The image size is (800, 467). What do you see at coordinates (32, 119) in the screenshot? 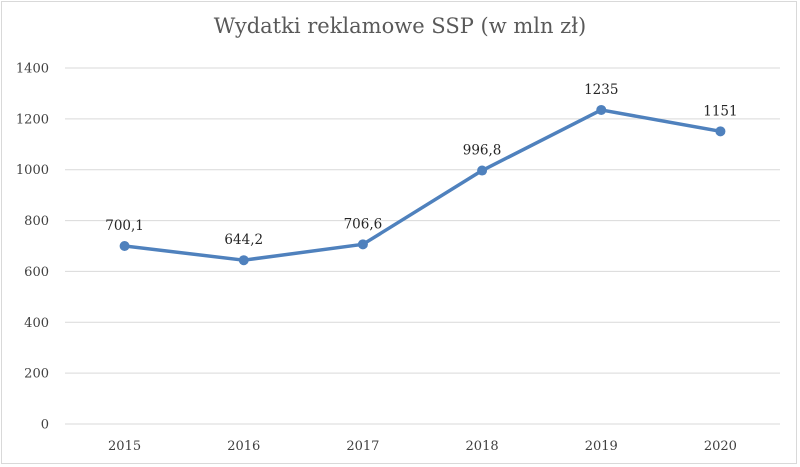
I see `y-tick-label: 1200` at bounding box center [32, 119].